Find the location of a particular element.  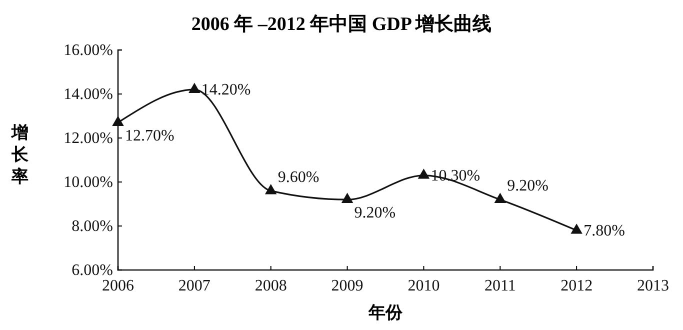

y-tick-label: 16.00% is located at coordinates (88, 51).